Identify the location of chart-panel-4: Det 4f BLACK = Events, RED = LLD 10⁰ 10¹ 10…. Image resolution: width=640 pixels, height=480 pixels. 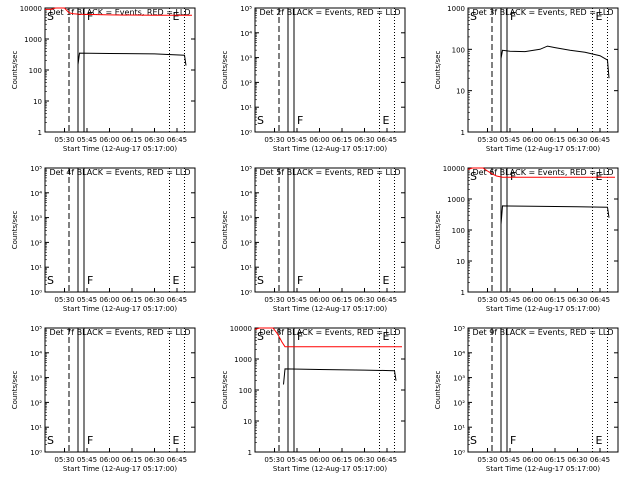
(103, 239).